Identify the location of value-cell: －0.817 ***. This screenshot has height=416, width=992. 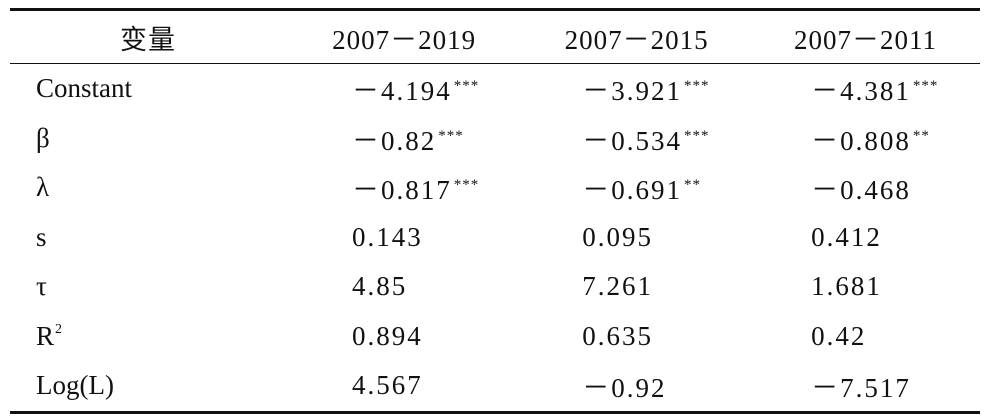
(404, 188).